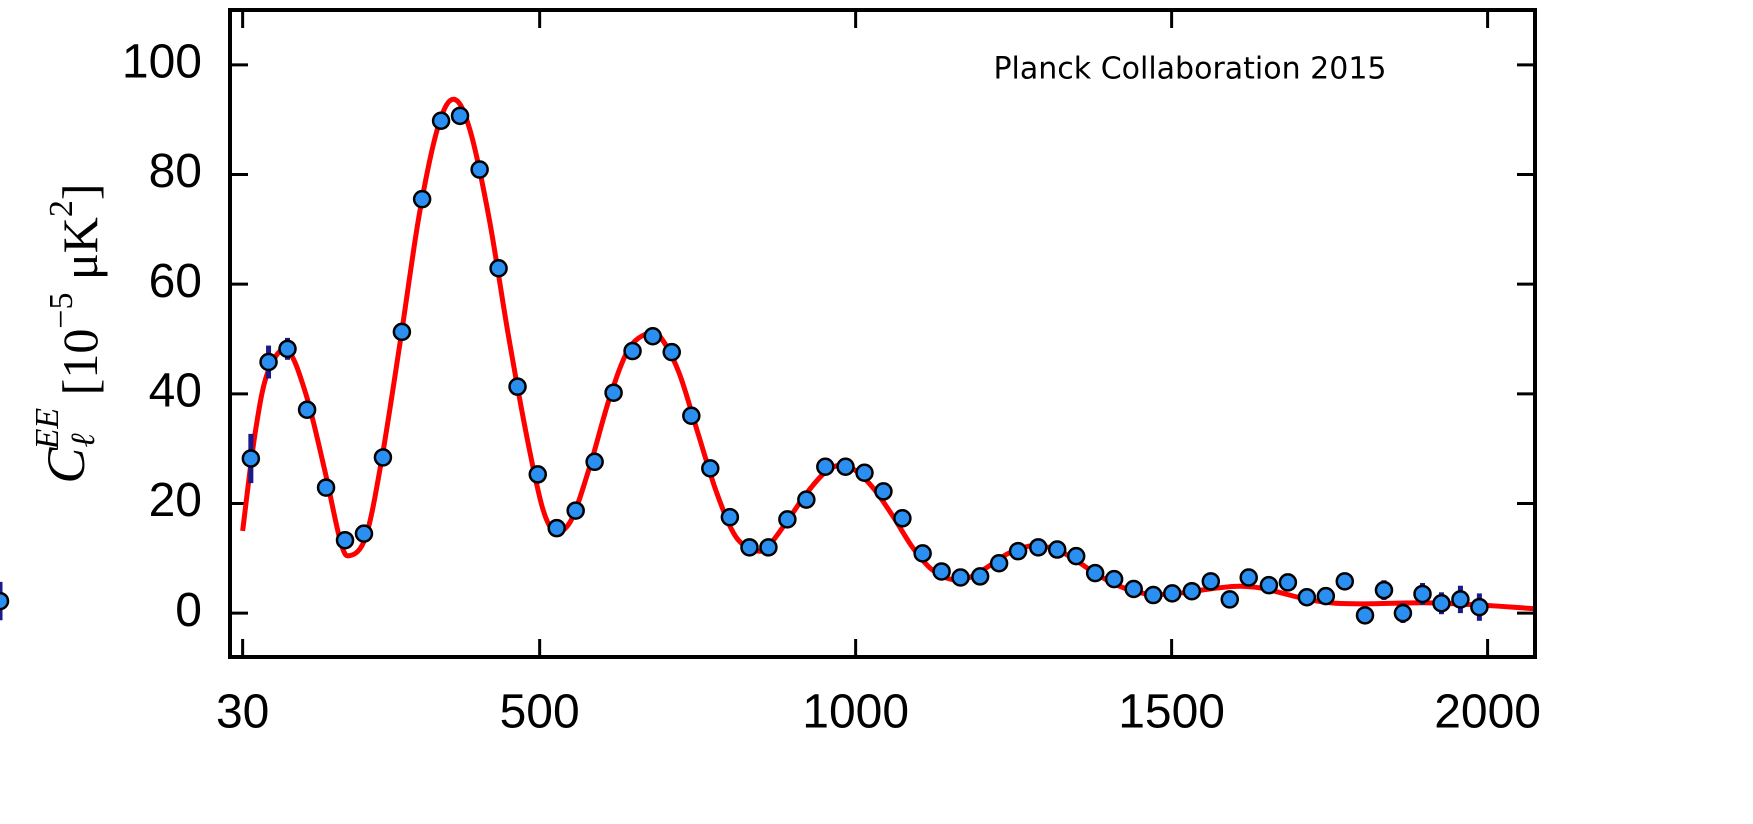 Image resolution: width=1753 pixels, height=824 pixels. I want to click on y-axis-label: CℓEE [10−5 μK2], so click(69, 333).